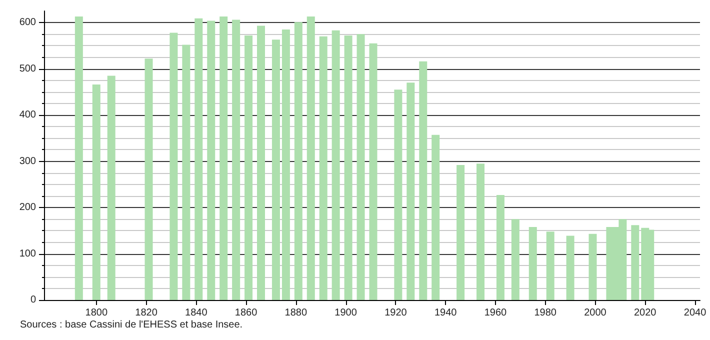 Image resolution: width=710 pixels, height=340 pixels. What do you see at coordinates (27, 115) in the screenshot?
I see `y-tick-label: 400` at bounding box center [27, 115].